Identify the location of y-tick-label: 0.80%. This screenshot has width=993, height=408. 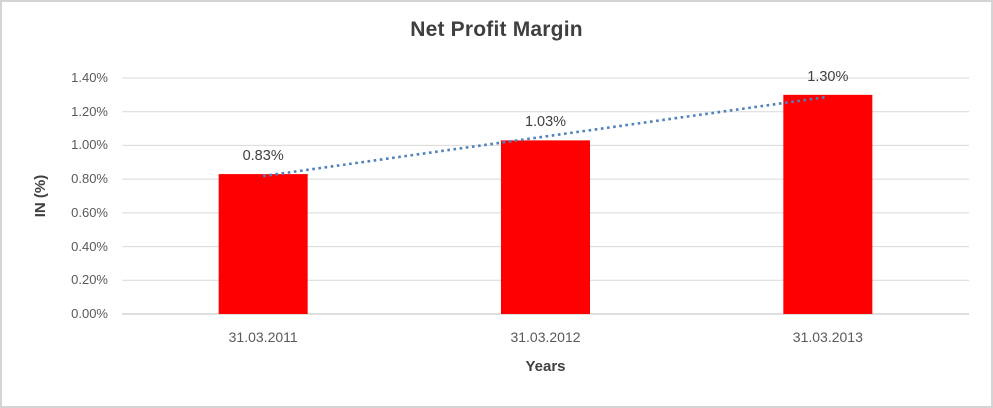
(89, 179).